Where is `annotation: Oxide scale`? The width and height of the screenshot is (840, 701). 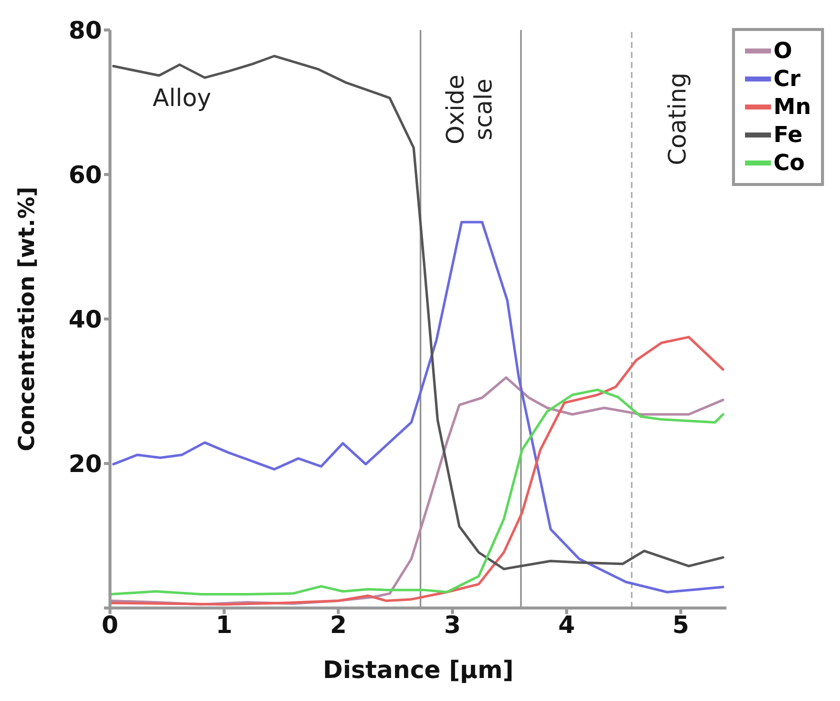
annotation: Oxide scale is located at coordinates (470, 109).